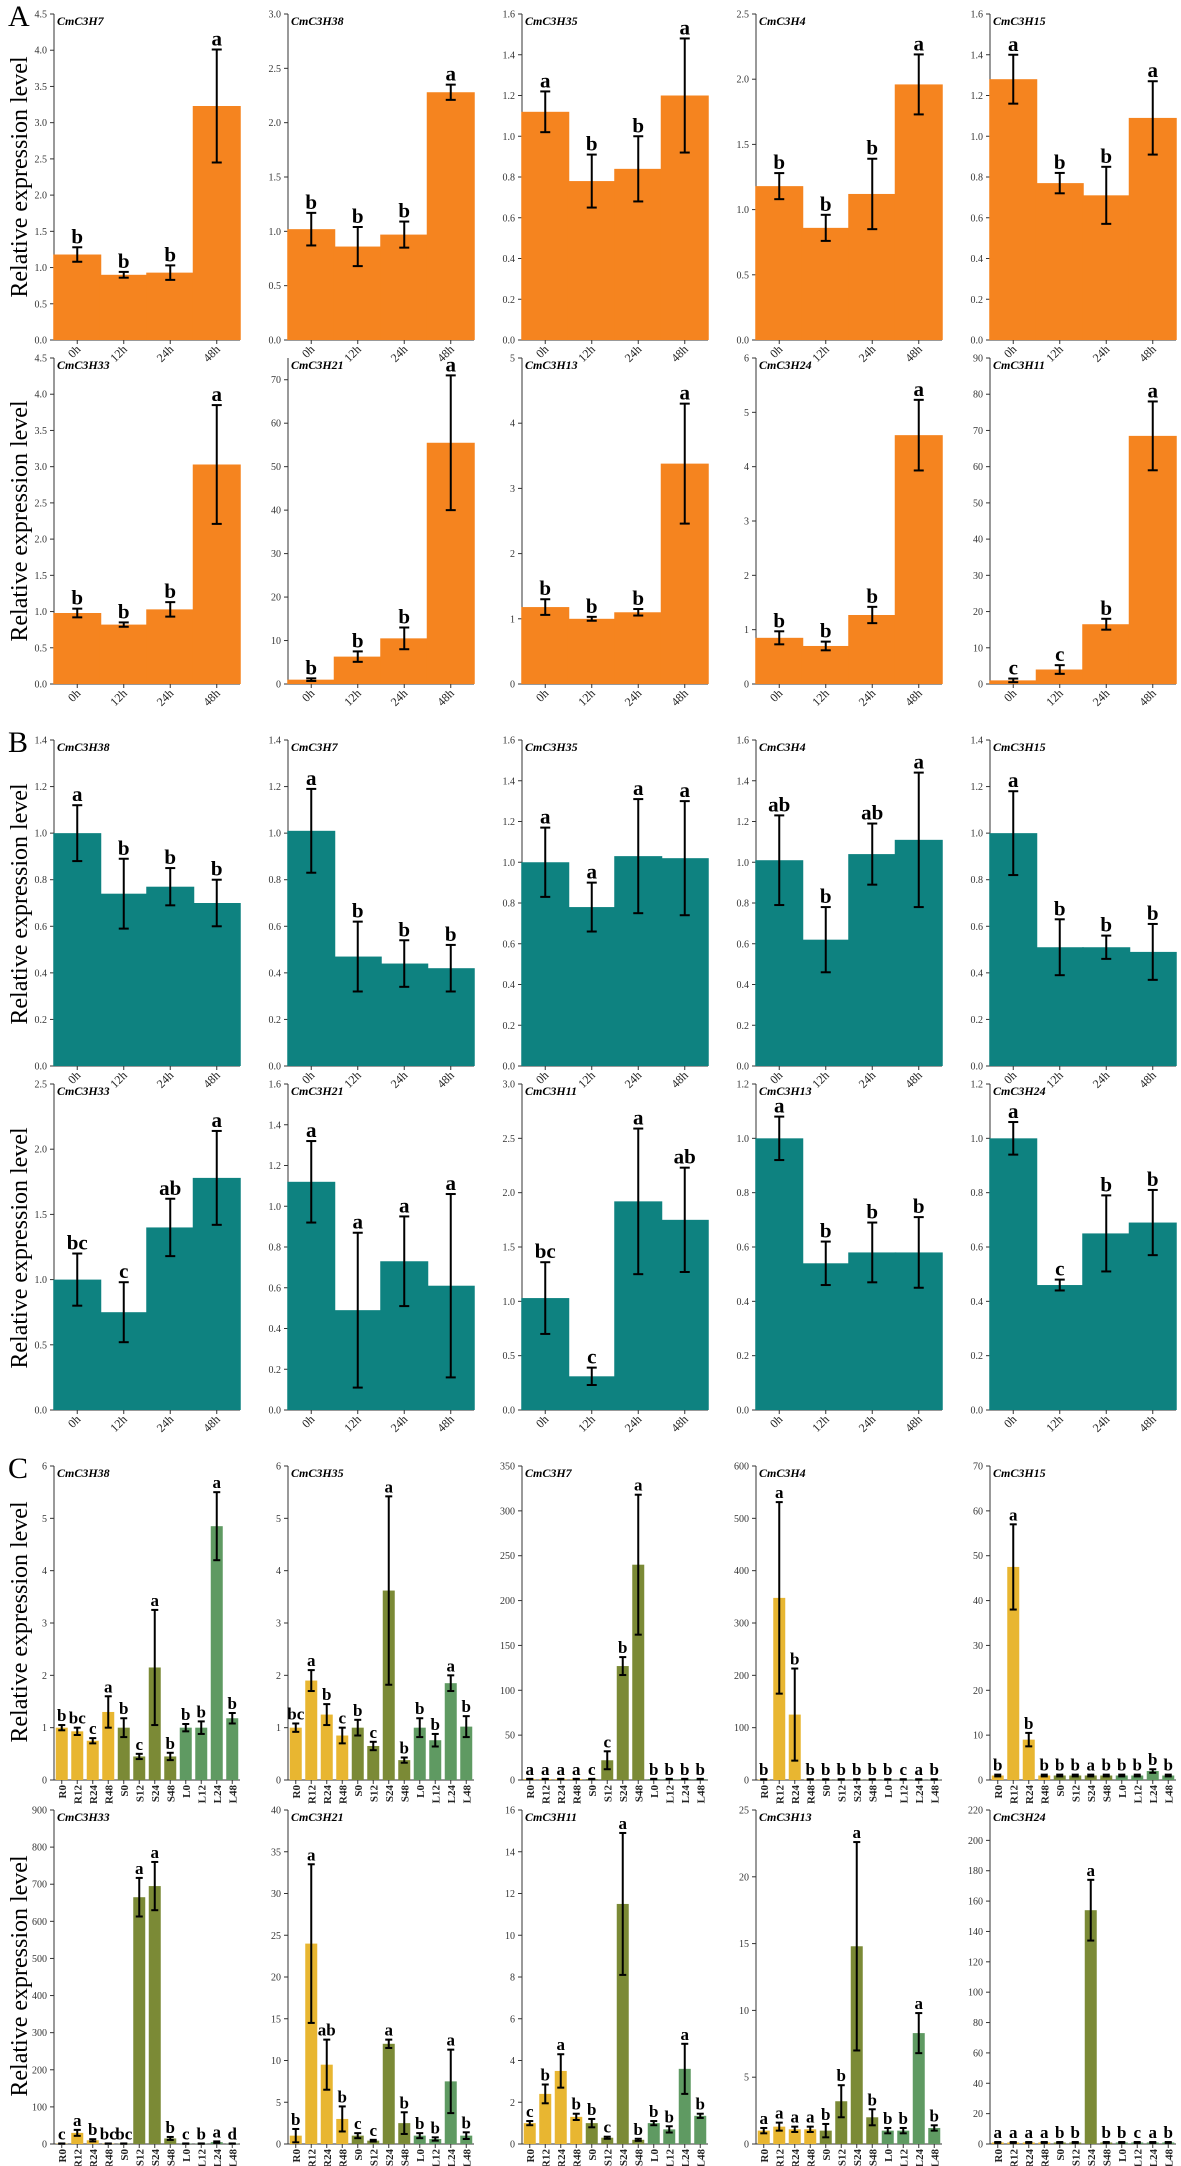  What do you see at coordinates (741, 1467) in the screenshot?
I see `y-tick-label: 600` at bounding box center [741, 1467].